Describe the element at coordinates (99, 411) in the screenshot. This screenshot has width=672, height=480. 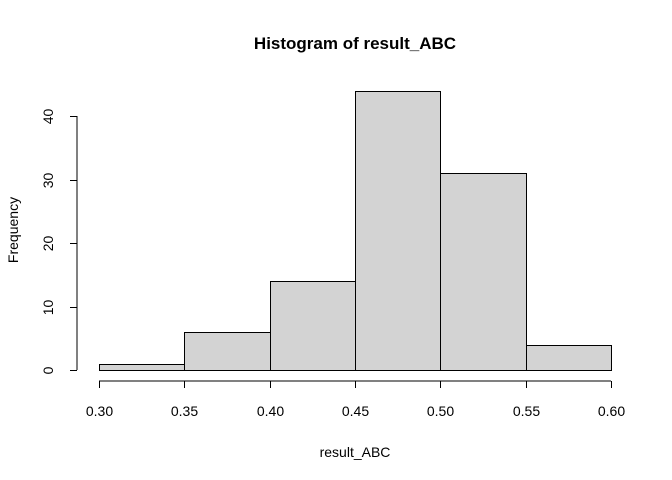
I see `x-tick-label: 0.30` at that location.